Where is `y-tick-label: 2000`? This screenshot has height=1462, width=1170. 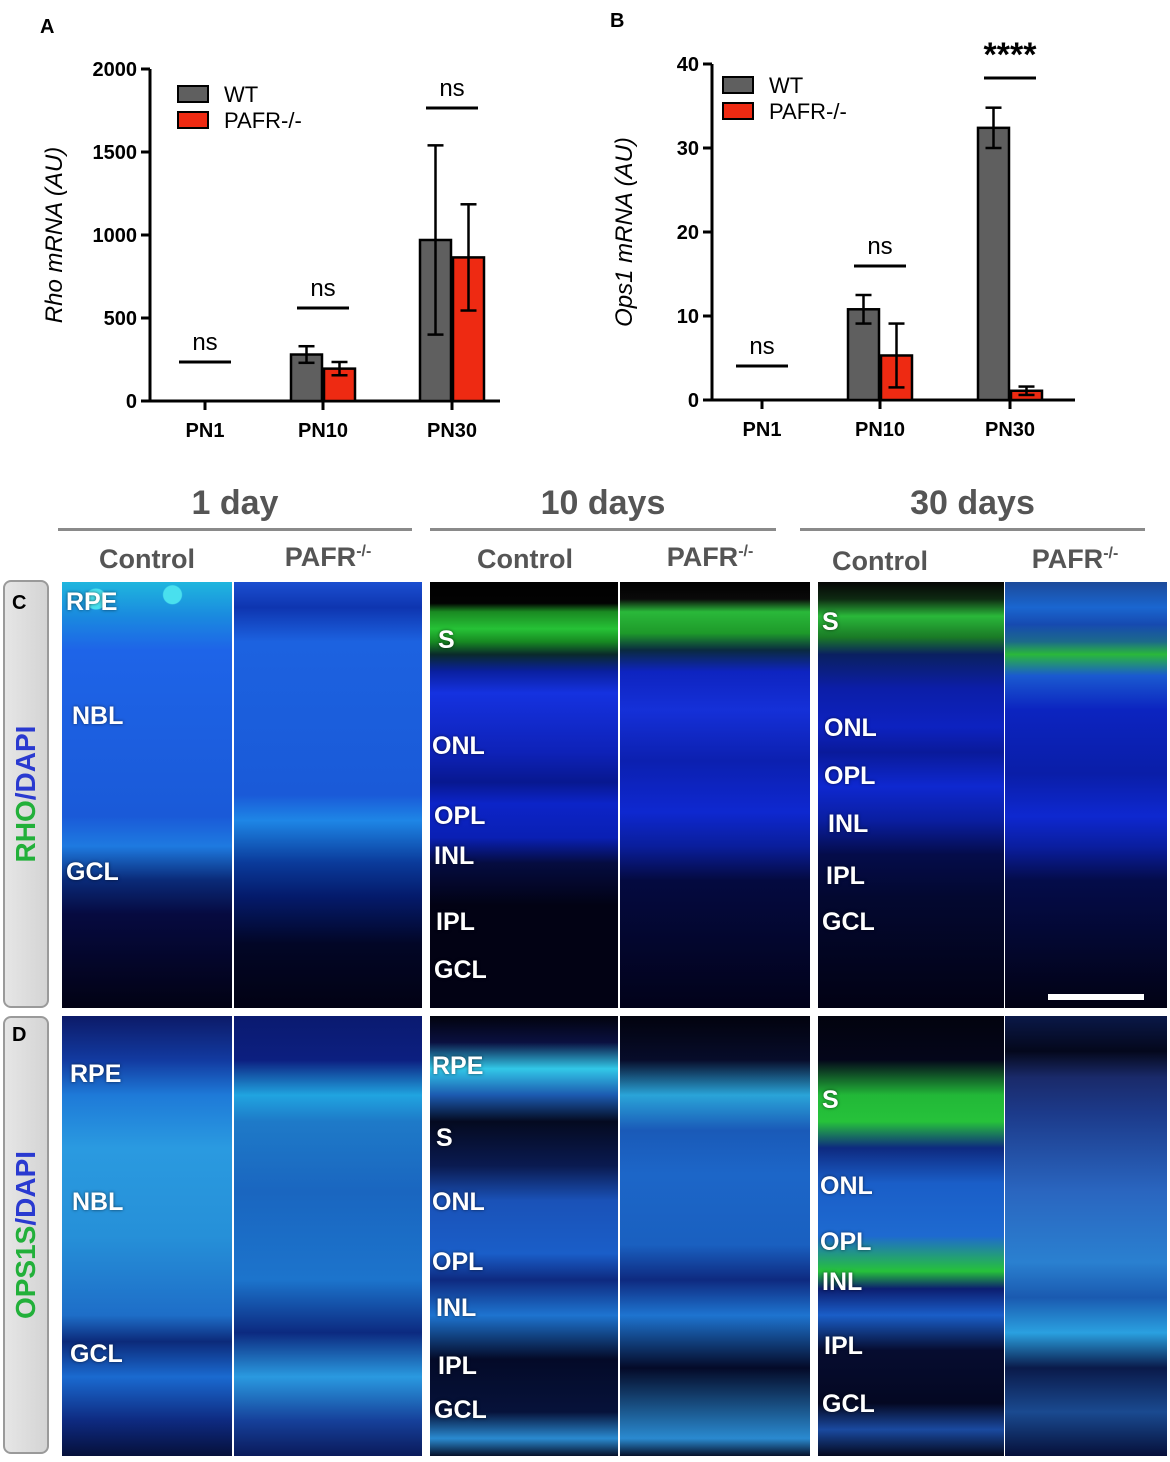 y-tick-label: 2000 is located at coordinates (115, 70).